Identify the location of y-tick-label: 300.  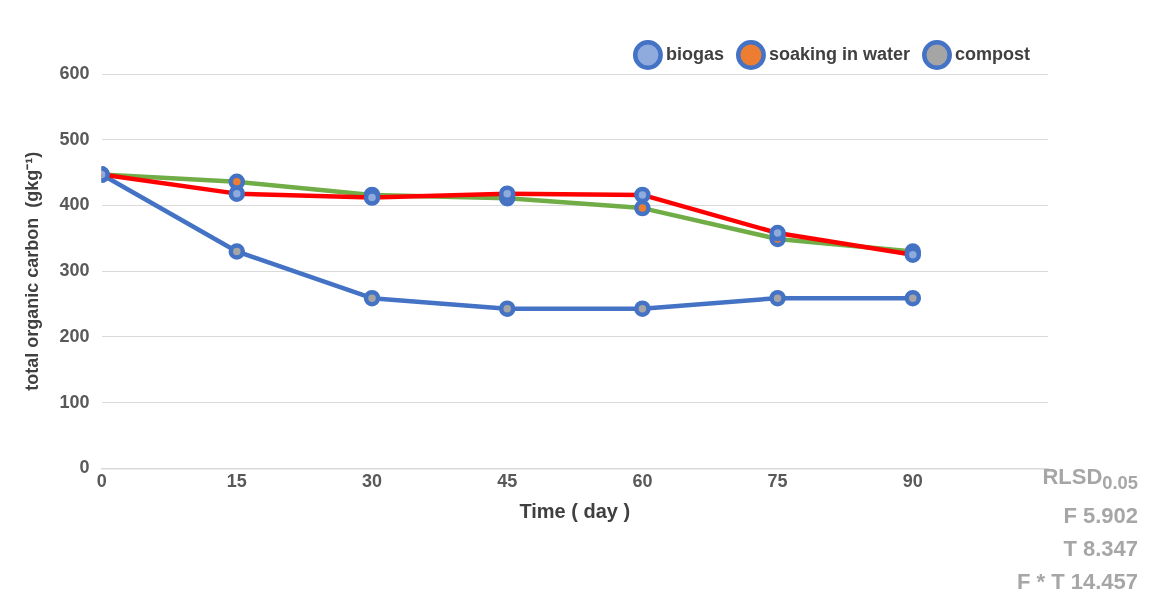
(74, 270).